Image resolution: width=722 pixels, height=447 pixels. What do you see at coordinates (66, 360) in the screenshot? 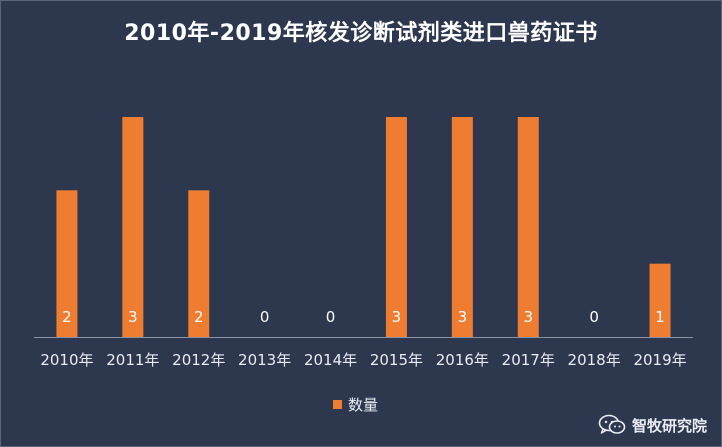
I see `x-tick-label: 2010年` at bounding box center [66, 360].